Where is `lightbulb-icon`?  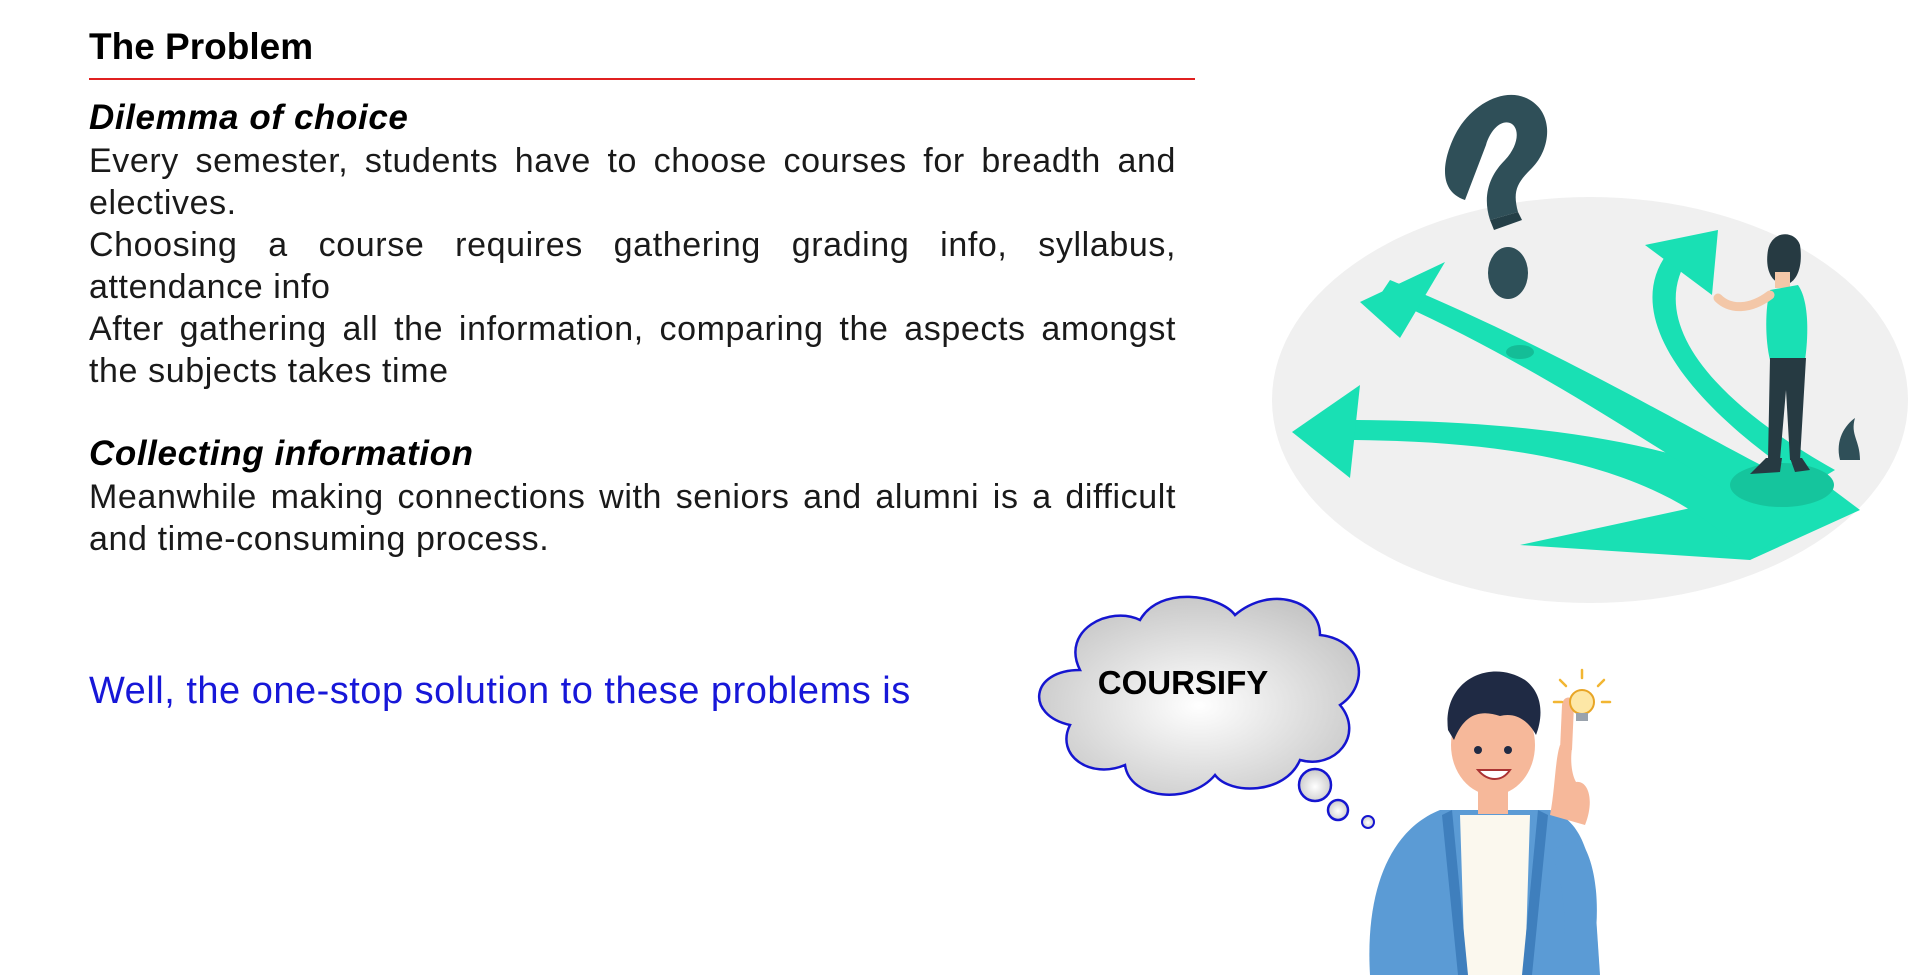 lightbulb-icon is located at coordinates (1582, 694).